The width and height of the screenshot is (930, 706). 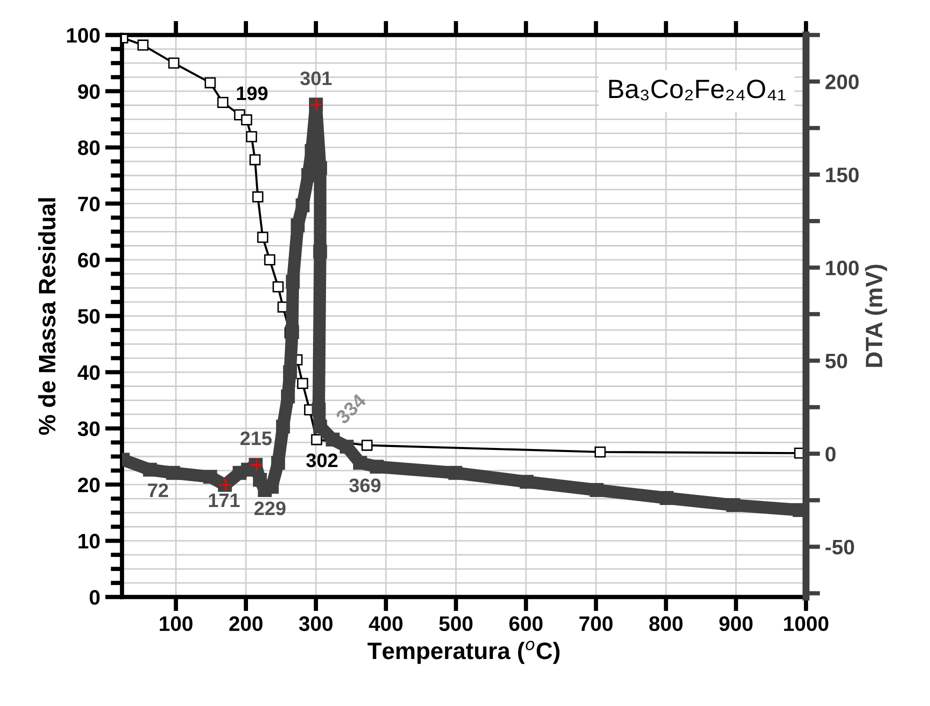 I want to click on y2-tick-label: 150, so click(x=842, y=175).